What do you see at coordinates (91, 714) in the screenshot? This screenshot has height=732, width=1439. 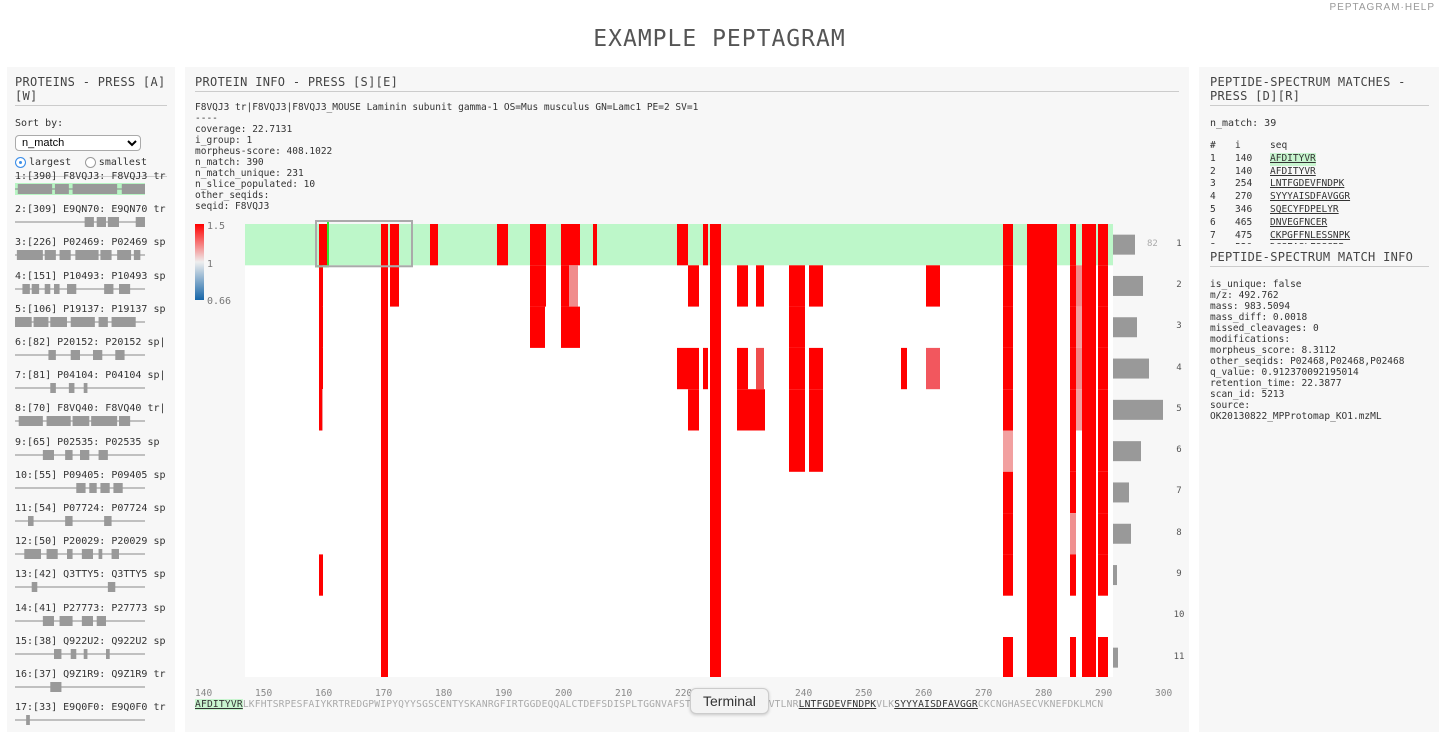 I see `protein-list-item: 17:[33] E9Q0F0: E9Q0F0 tr` at bounding box center [91, 714].